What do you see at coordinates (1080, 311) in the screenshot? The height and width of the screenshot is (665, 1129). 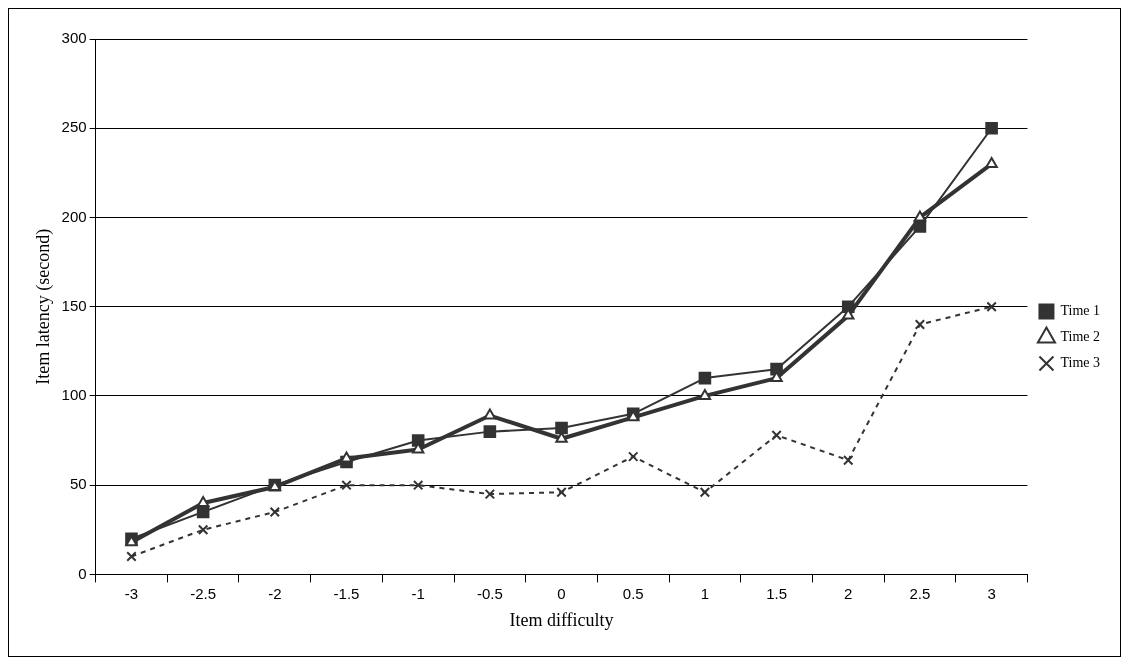 I see `legend-label: Time 1` at bounding box center [1080, 311].